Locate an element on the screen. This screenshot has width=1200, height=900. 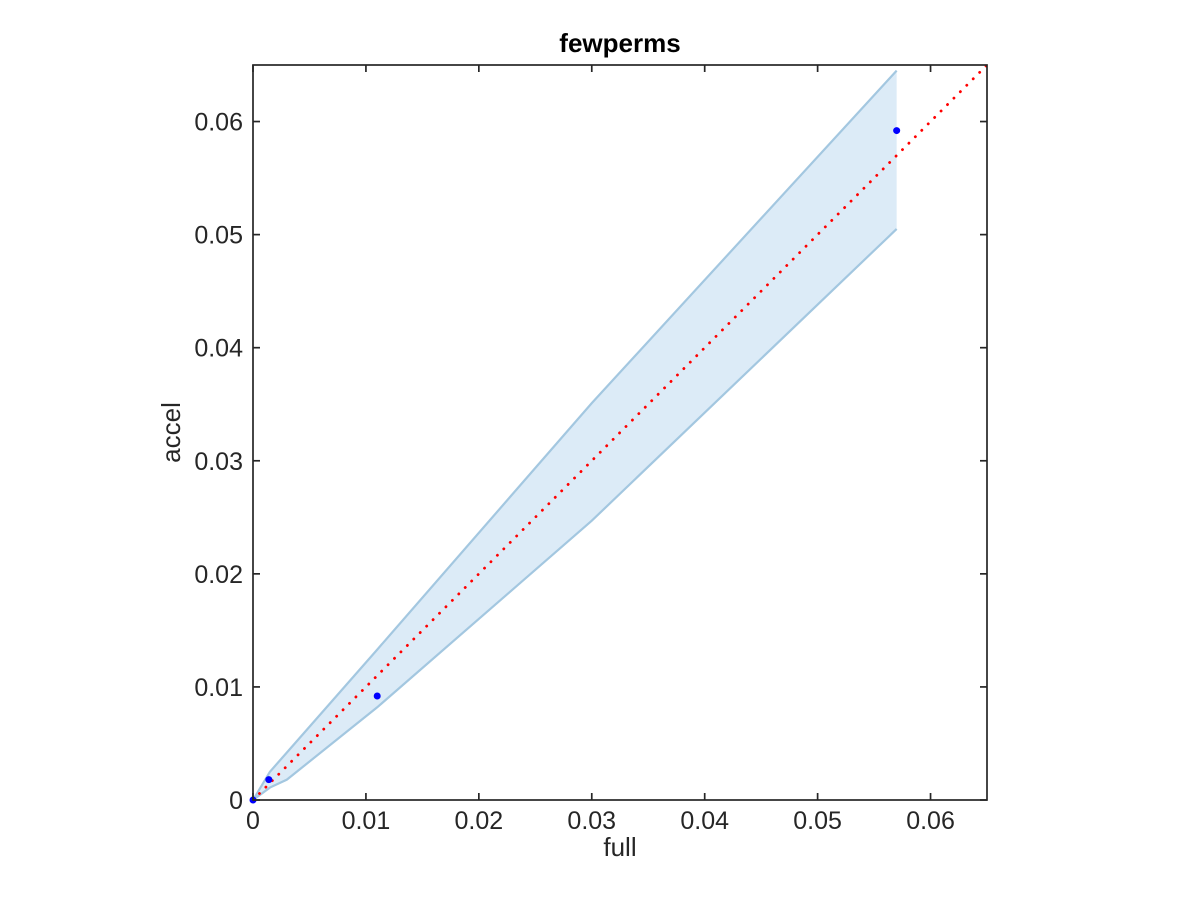
y-tick-label: 0.04 is located at coordinates (218, 349).